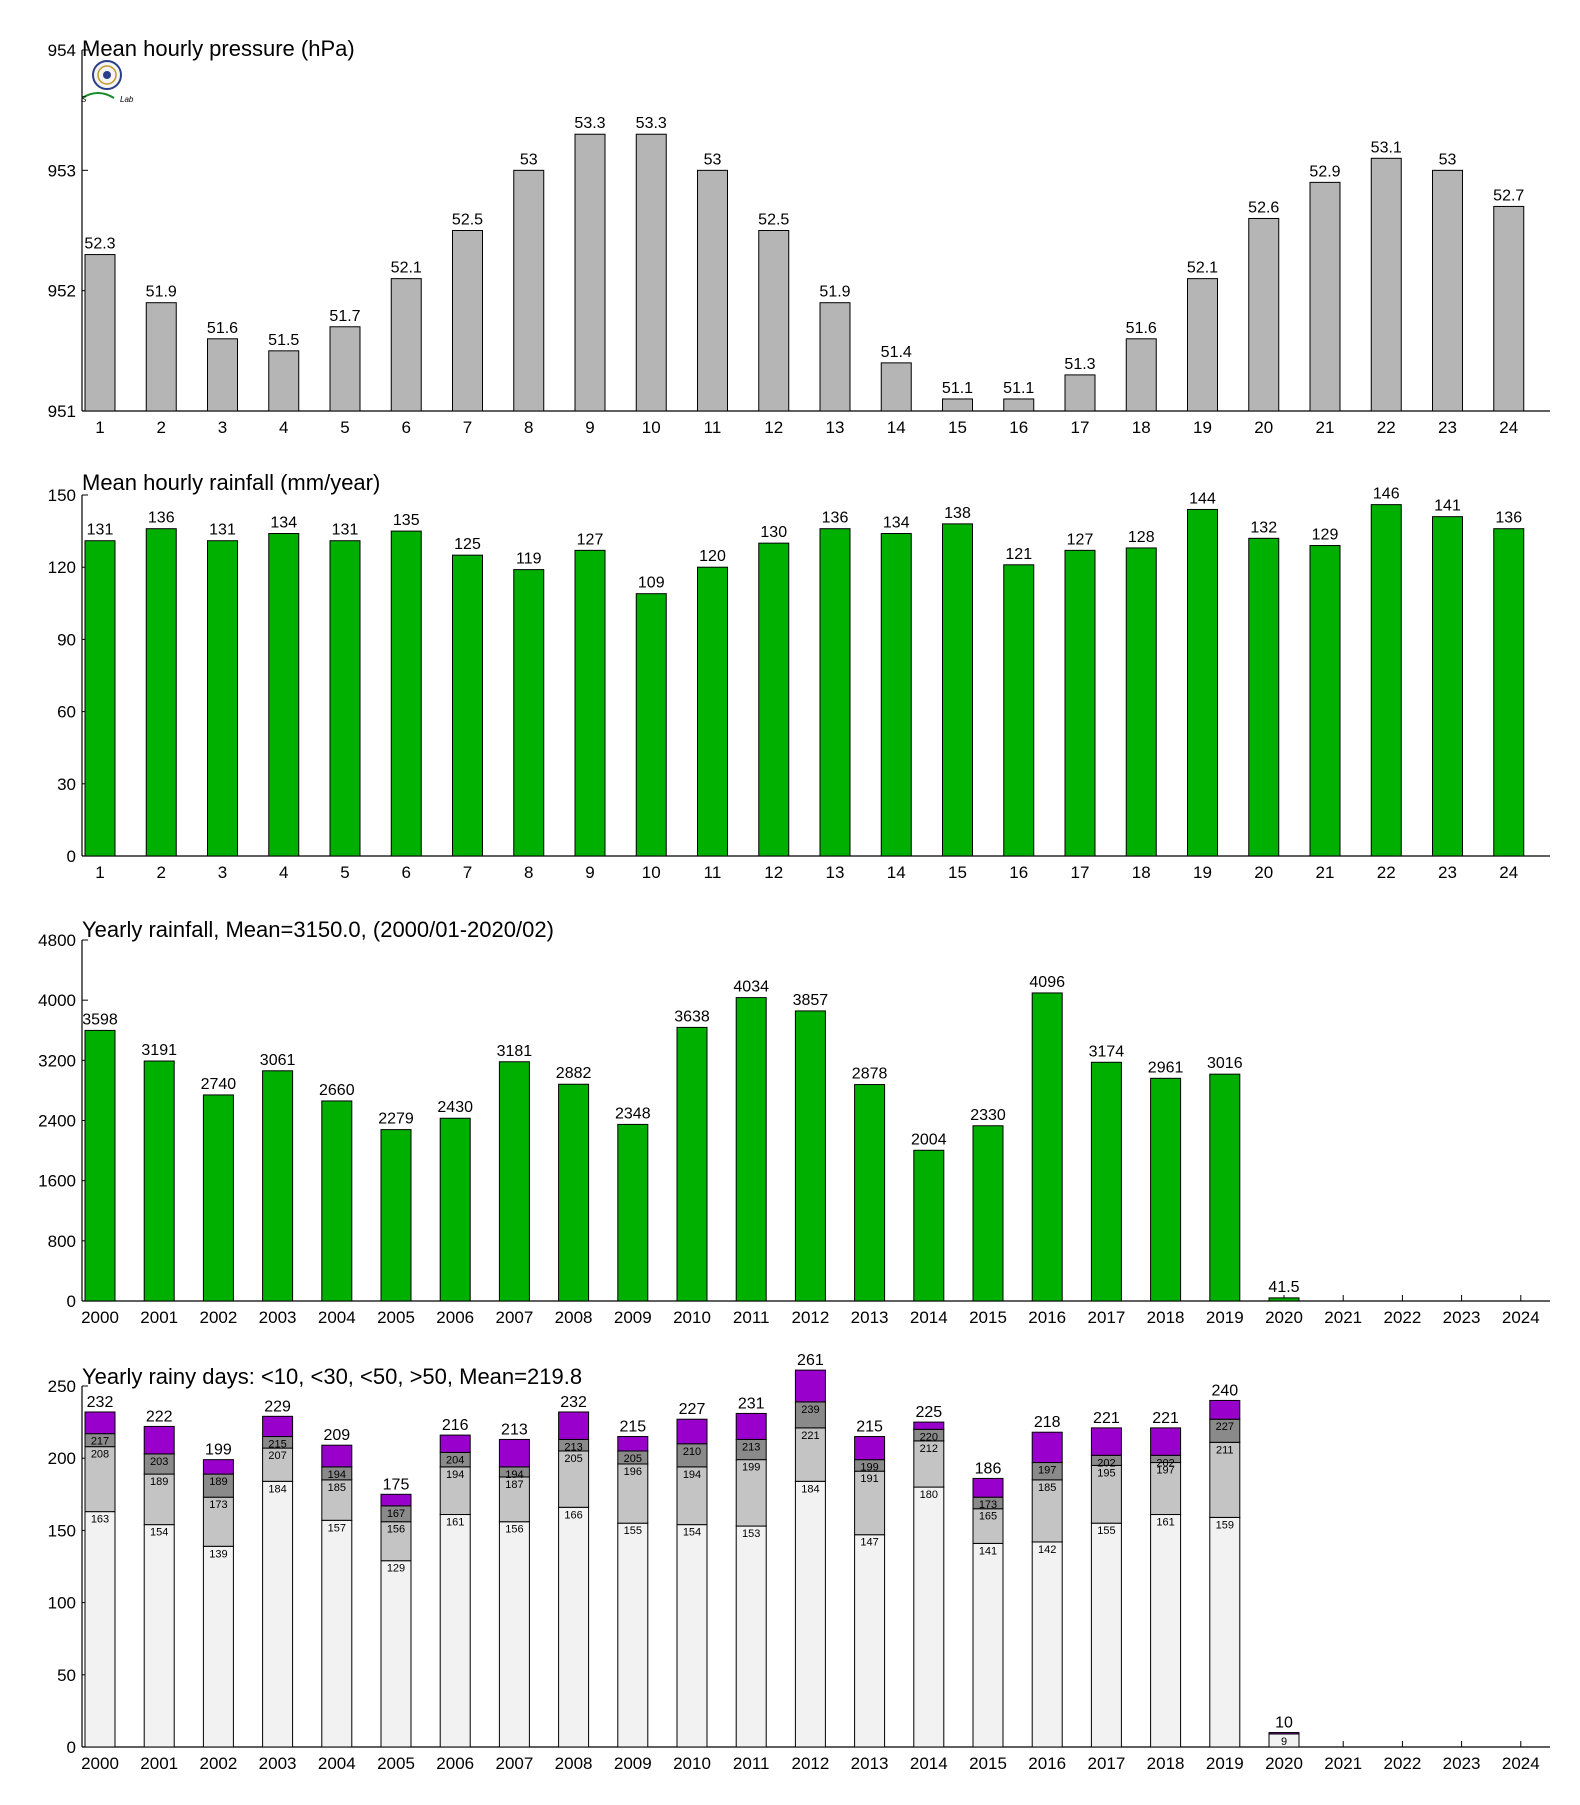 The image size is (1580, 1805). I want to click on pressure-value-label: 52.1, so click(1202, 268).